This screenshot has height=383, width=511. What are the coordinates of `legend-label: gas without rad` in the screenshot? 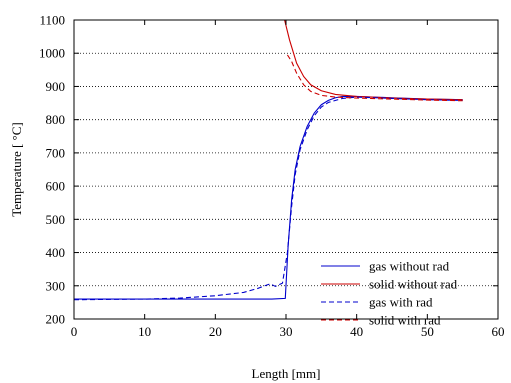 It's located at (409, 266).